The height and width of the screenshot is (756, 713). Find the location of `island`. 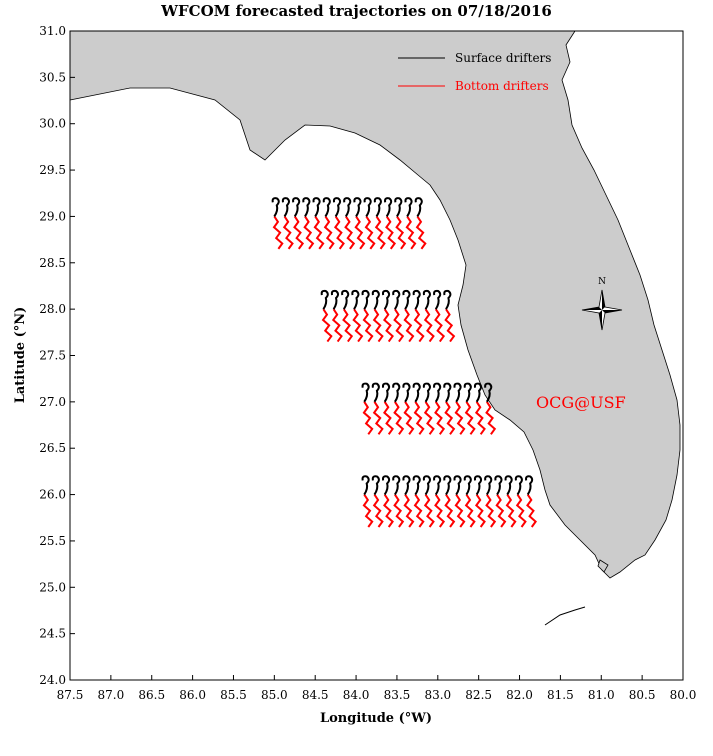

island is located at coordinates (603, 566).